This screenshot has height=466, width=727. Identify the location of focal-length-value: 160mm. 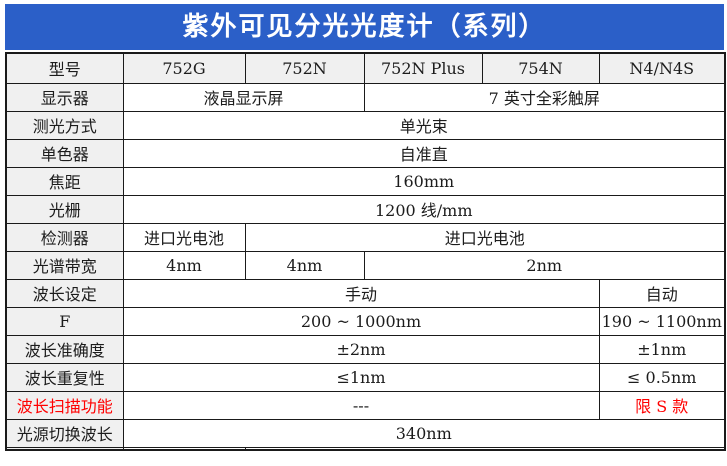
(424, 181).